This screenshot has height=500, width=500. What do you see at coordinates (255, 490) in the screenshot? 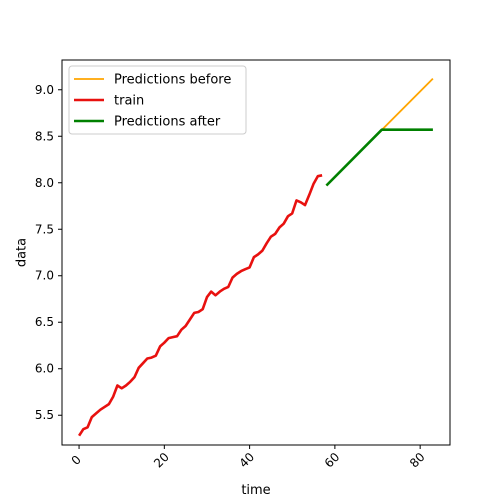
I see `x-axis-label: time` at bounding box center [255, 490].